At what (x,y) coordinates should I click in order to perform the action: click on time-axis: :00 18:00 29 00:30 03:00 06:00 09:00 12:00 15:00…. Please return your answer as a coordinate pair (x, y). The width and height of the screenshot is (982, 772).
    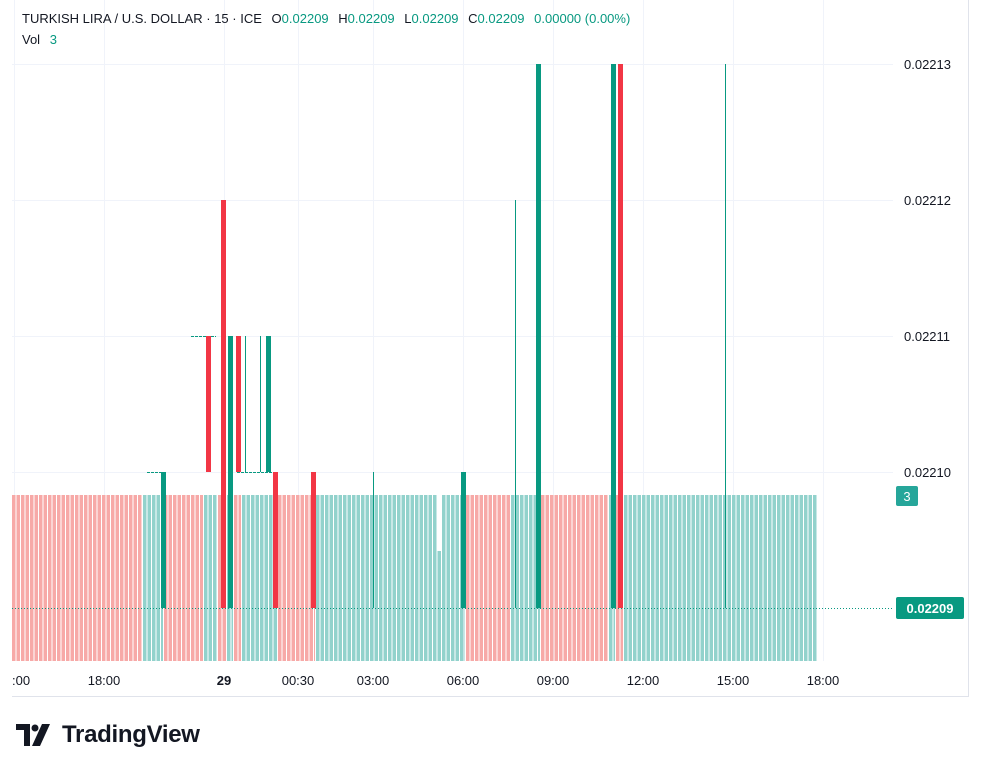
    Looking at the image, I should click on (425, 680).